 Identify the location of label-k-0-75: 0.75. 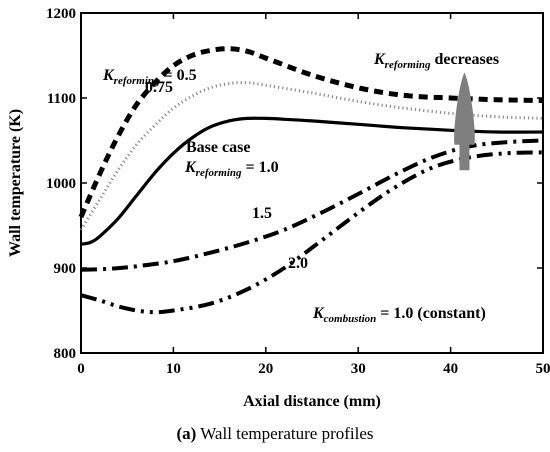
(159, 87).